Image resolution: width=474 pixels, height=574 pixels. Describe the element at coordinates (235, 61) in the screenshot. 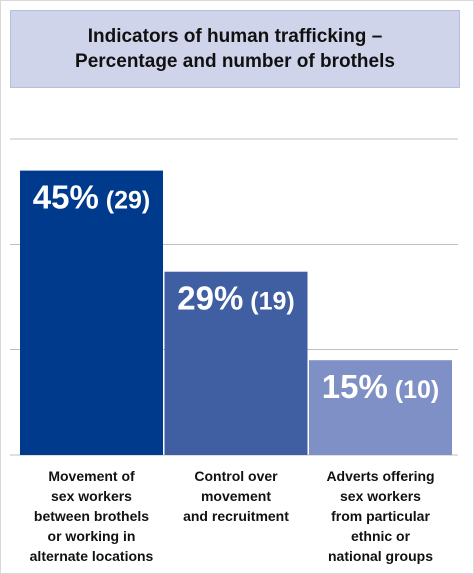

I see `chart-title-line-2: Percentage and number of brothels` at that location.